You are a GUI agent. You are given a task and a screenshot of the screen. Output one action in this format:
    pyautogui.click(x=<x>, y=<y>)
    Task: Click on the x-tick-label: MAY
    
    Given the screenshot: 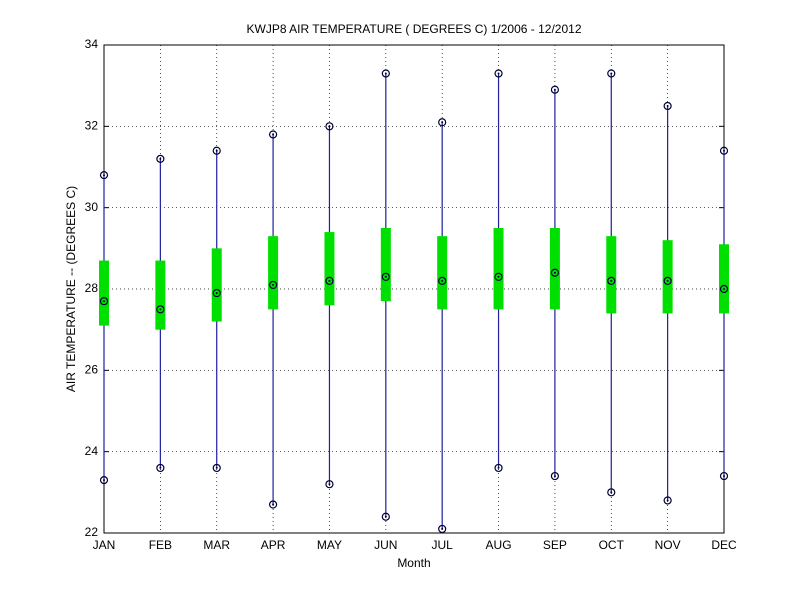 What is the action you would take?
    pyautogui.click(x=329, y=545)
    